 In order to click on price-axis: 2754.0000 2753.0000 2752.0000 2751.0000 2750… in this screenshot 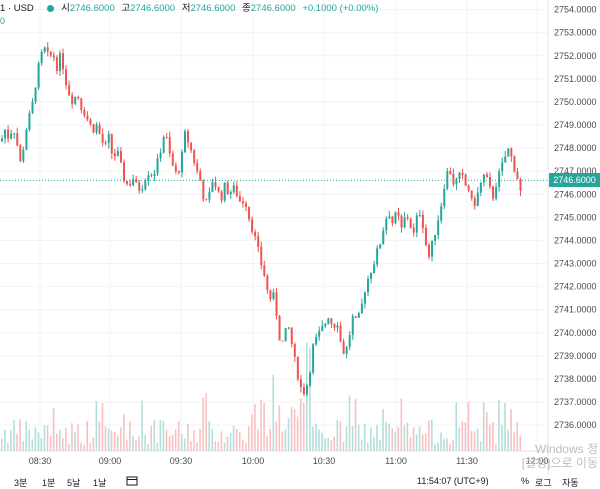, I will do `click(575, 217)`.